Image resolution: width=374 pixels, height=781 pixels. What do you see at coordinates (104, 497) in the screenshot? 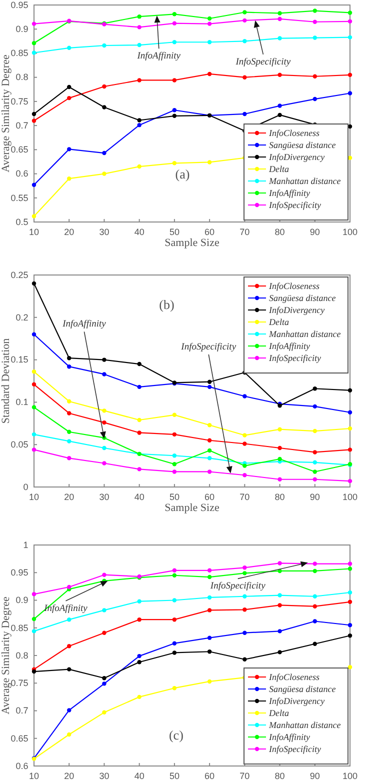
I see `x-tick-label: 30` at bounding box center [104, 497].